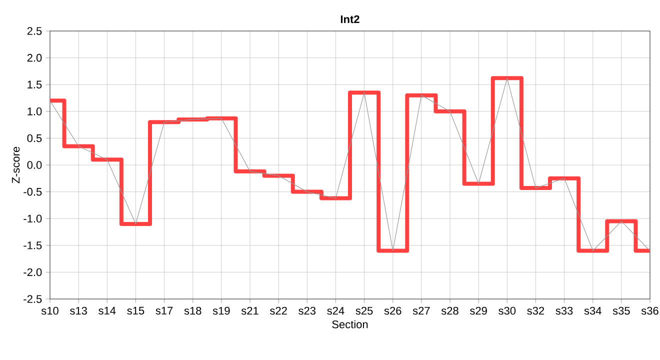 The width and height of the screenshot is (660, 360). Describe the element at coordinates (278, 310) in the screenshot. I see `x-tick-label: s22` at that location.